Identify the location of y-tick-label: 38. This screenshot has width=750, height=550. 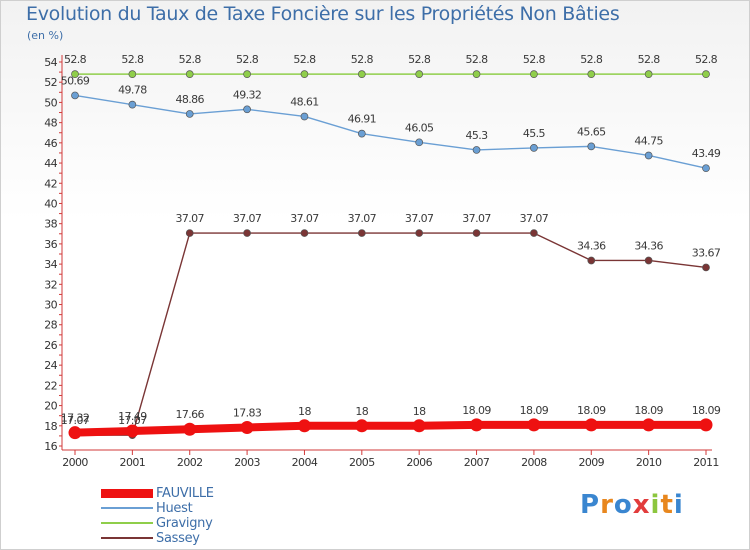
(50, 224).